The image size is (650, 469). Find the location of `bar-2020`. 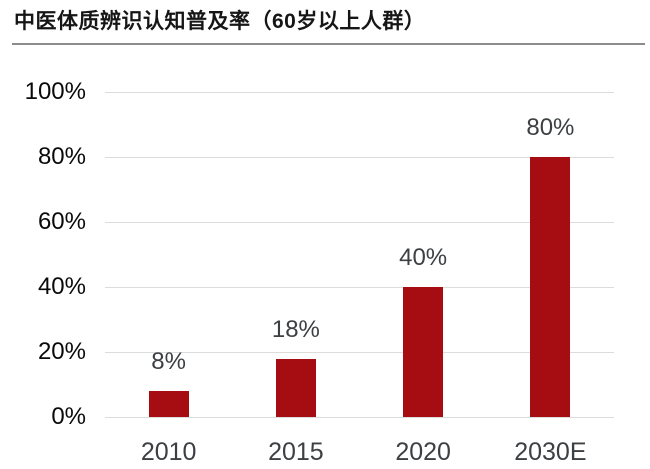

bar-2020 is located at coordinates (423, 352).